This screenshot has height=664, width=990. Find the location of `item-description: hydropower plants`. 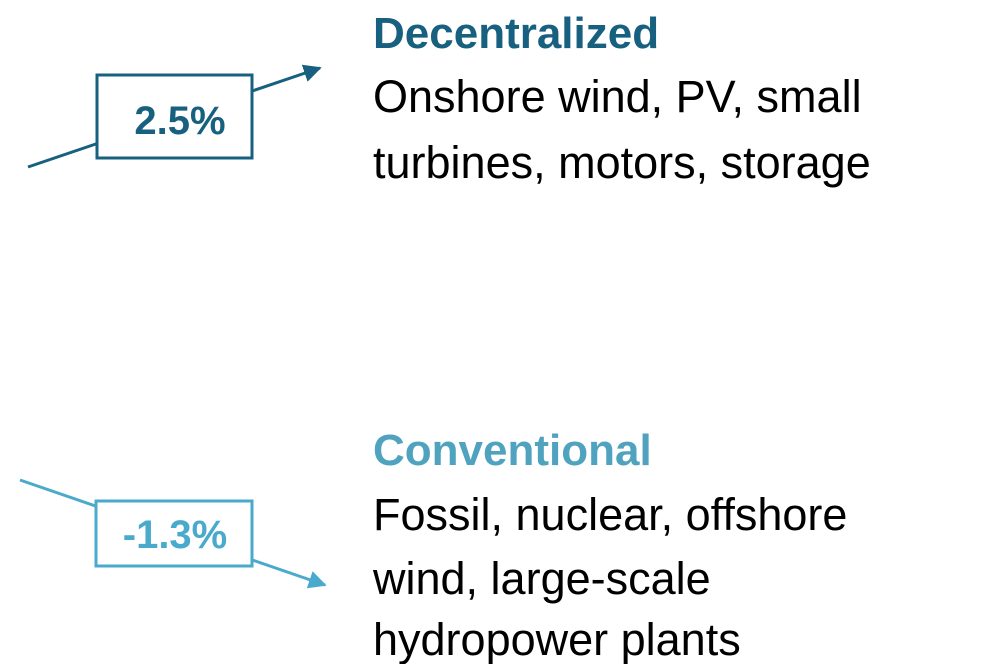

item-description: hydropower plants is located at coordinates (557, 639).